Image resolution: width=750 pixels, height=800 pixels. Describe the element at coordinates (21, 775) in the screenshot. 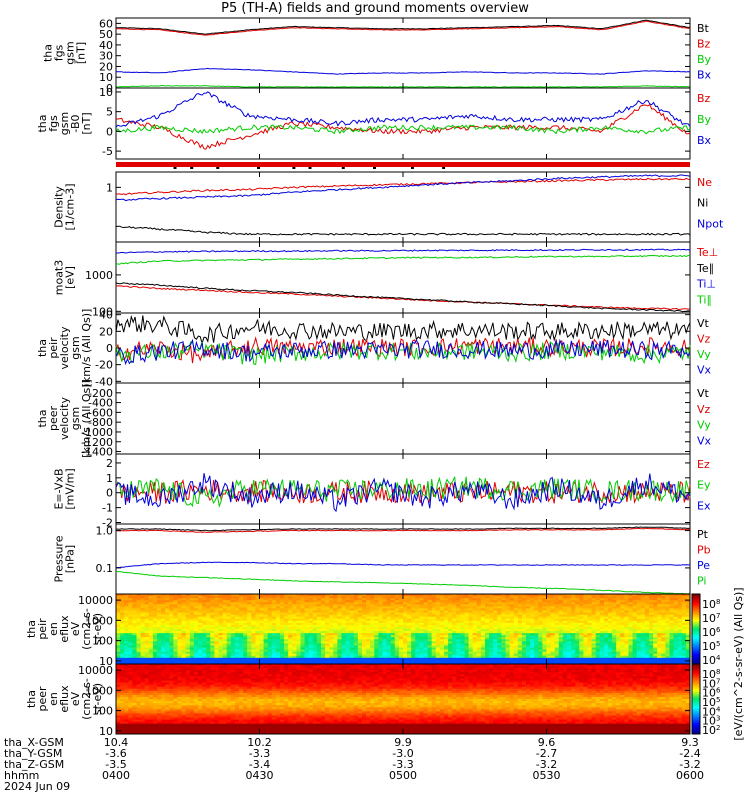

I see `footer-row-label: hhmm` at that location.